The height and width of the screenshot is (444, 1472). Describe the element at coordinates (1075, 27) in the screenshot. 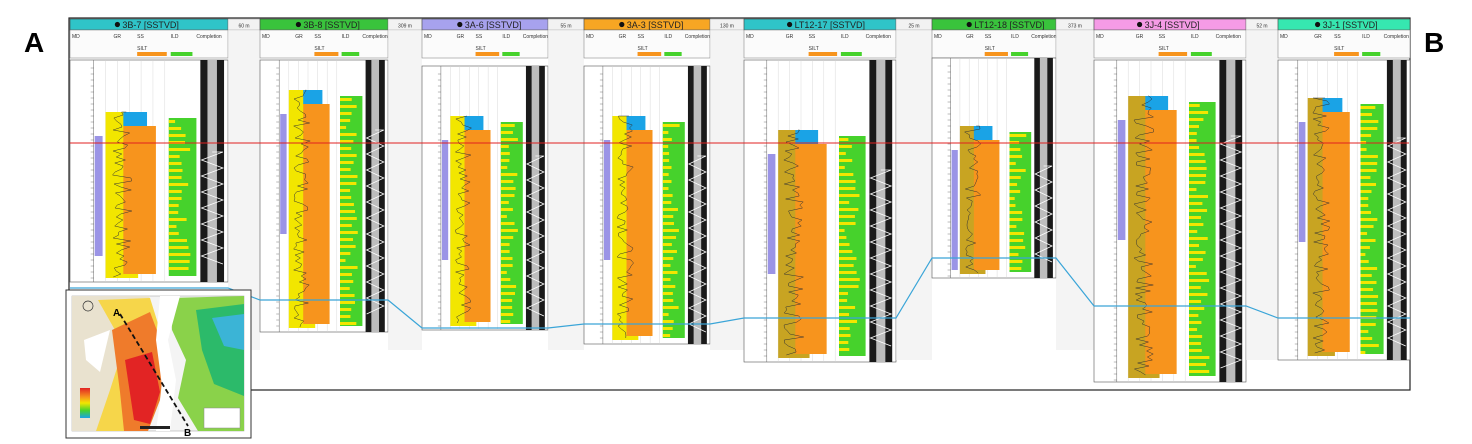

I see `well-spacing: 373 m` at that location.